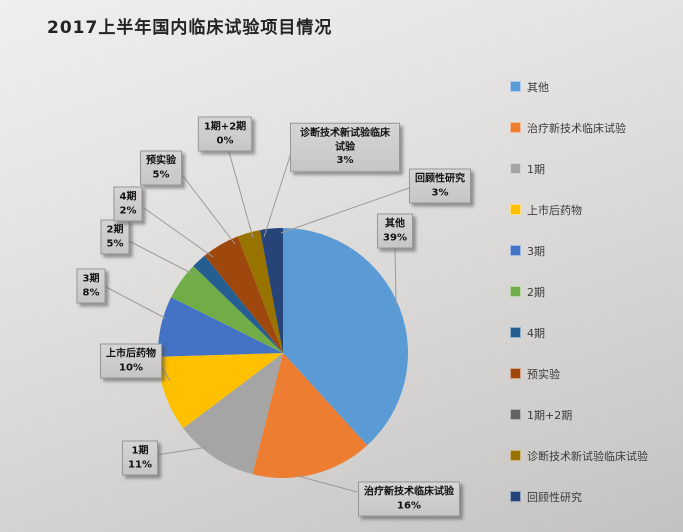  What do you see at coordinates (161, 161) in the screenshot?
I see `callout-yushiyan-label: 预实验` at bounding box center [161, 161].